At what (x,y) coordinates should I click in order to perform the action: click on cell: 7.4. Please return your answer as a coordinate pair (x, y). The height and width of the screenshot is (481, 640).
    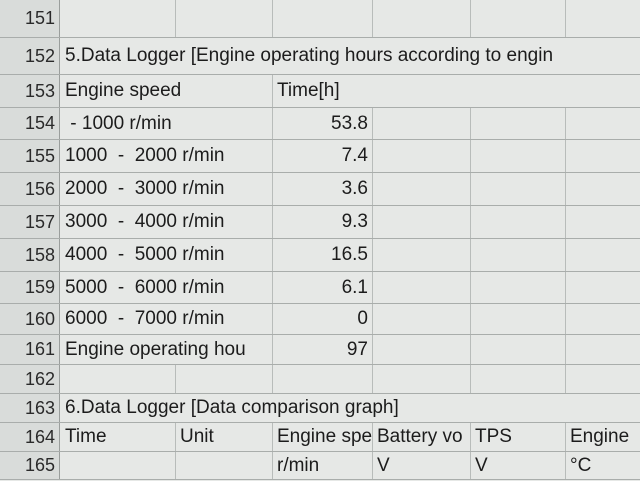
    Looking at the image, I should click on (322, 156).